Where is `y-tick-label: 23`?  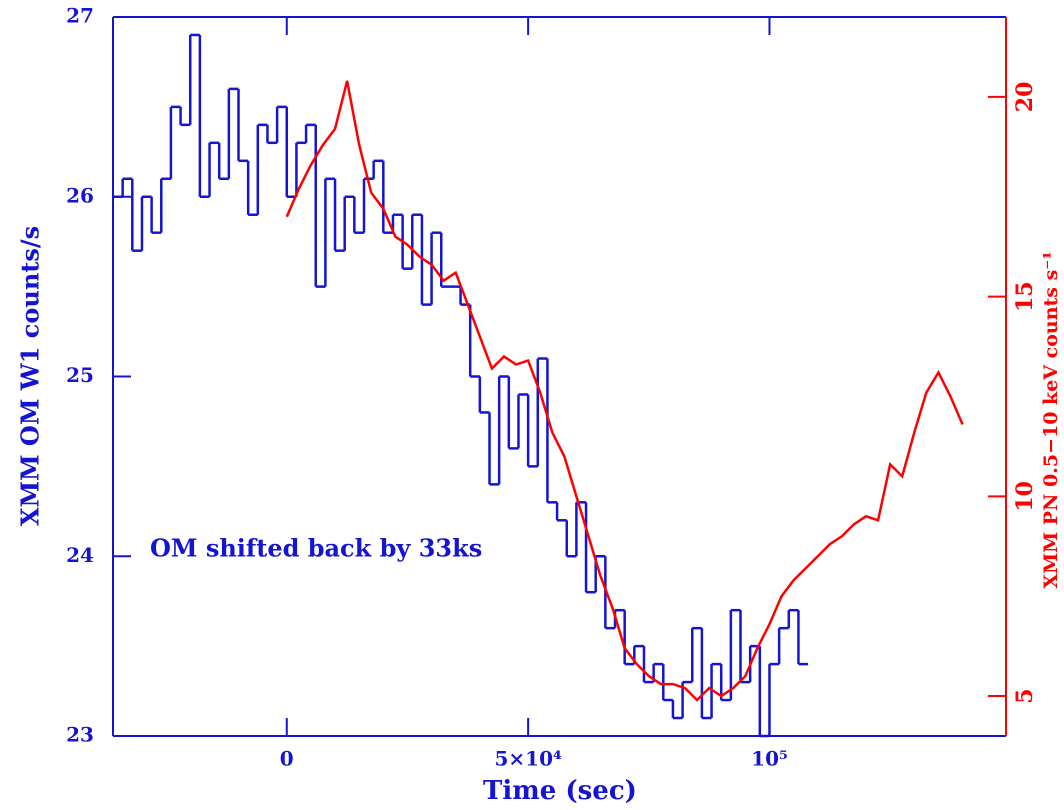 y-tick-label: 23 is located at coordinates (80, 735).